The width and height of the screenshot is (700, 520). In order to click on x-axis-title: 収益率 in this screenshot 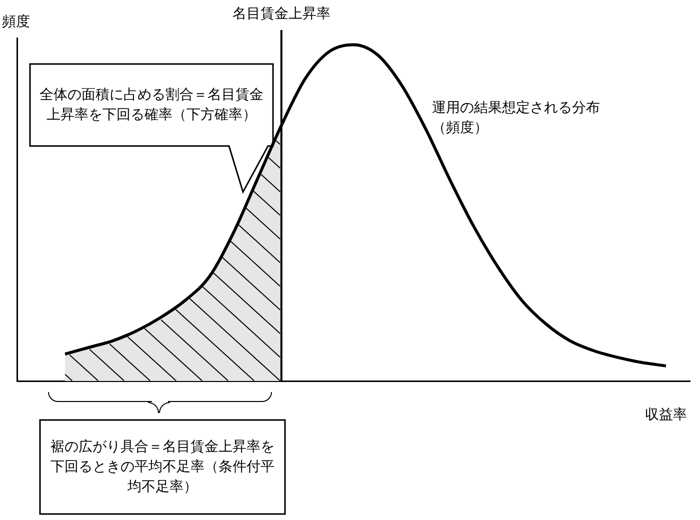, I will do `click(666, 415)`.